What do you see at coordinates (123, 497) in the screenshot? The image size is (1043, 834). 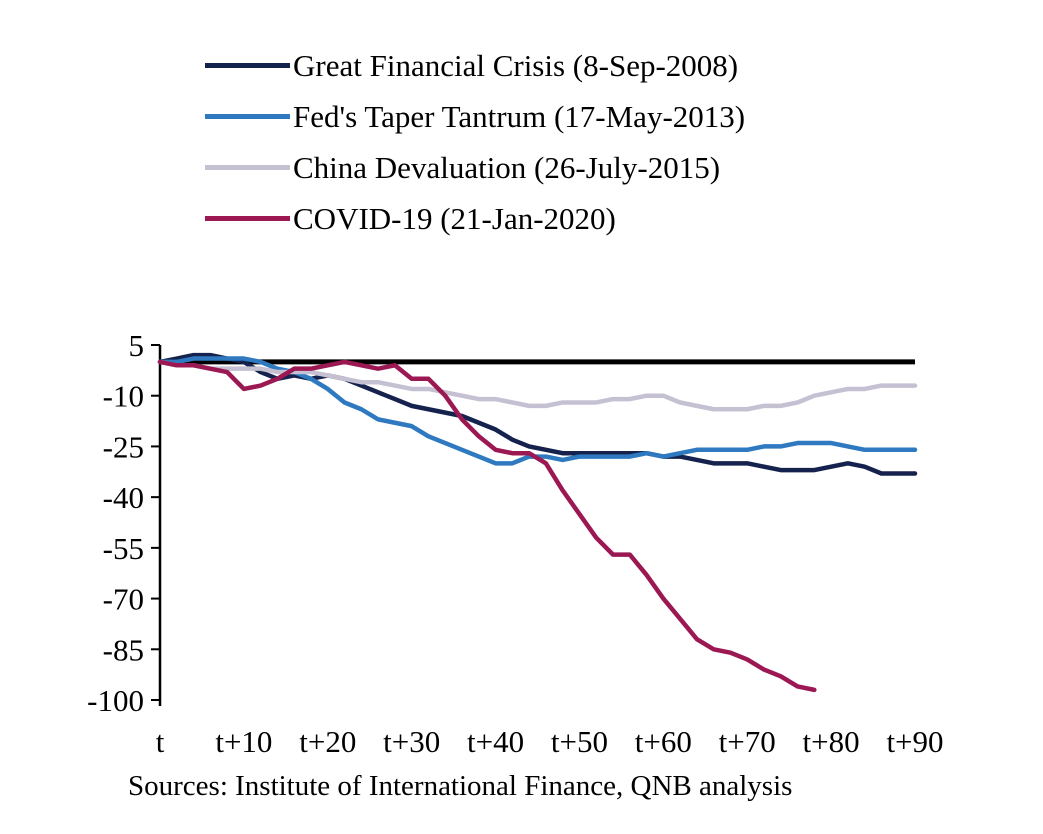 I see `y-tick-label: -40` at bounding box center [123, 497].